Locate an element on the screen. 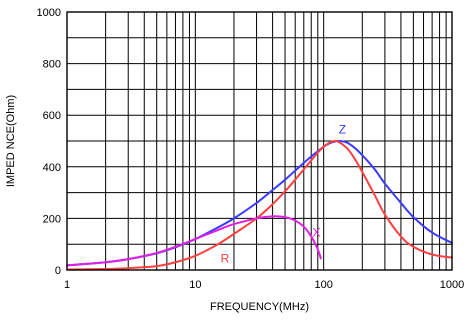 Image resolution: width=471 pixels, height=325 pixels. series-z-label: Z is located at coordinates (342, 129).